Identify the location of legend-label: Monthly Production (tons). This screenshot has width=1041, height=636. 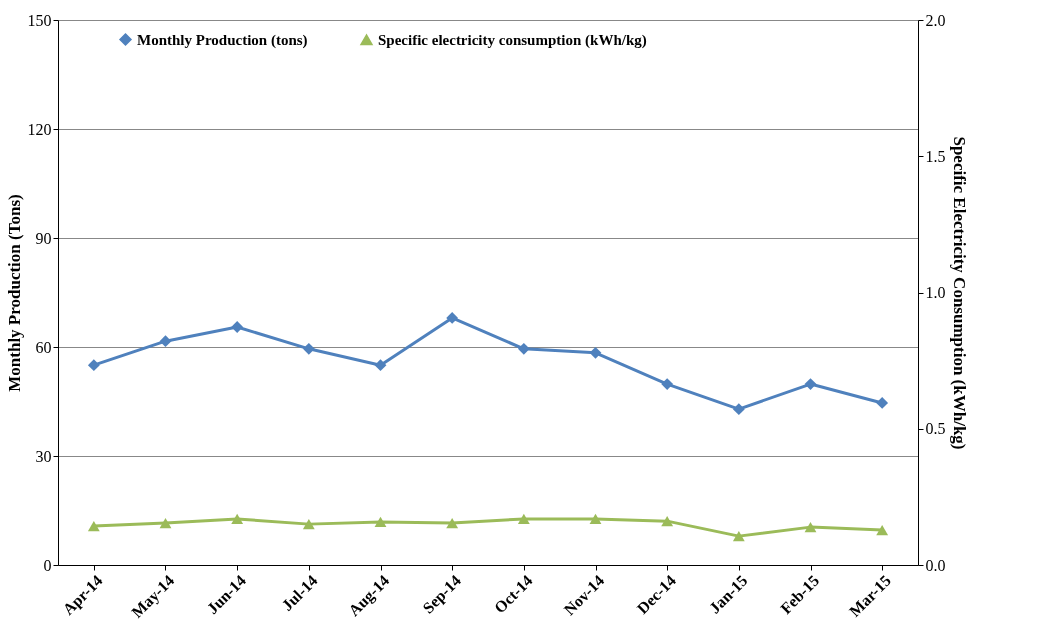
(222, 40).